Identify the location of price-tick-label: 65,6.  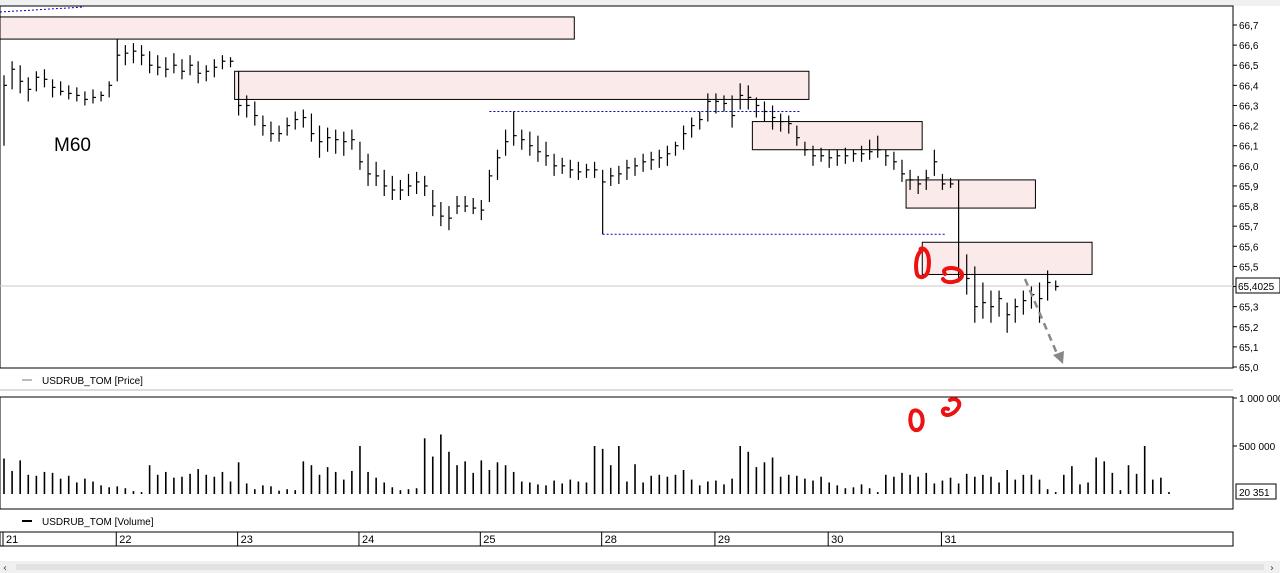
(1249, 247).